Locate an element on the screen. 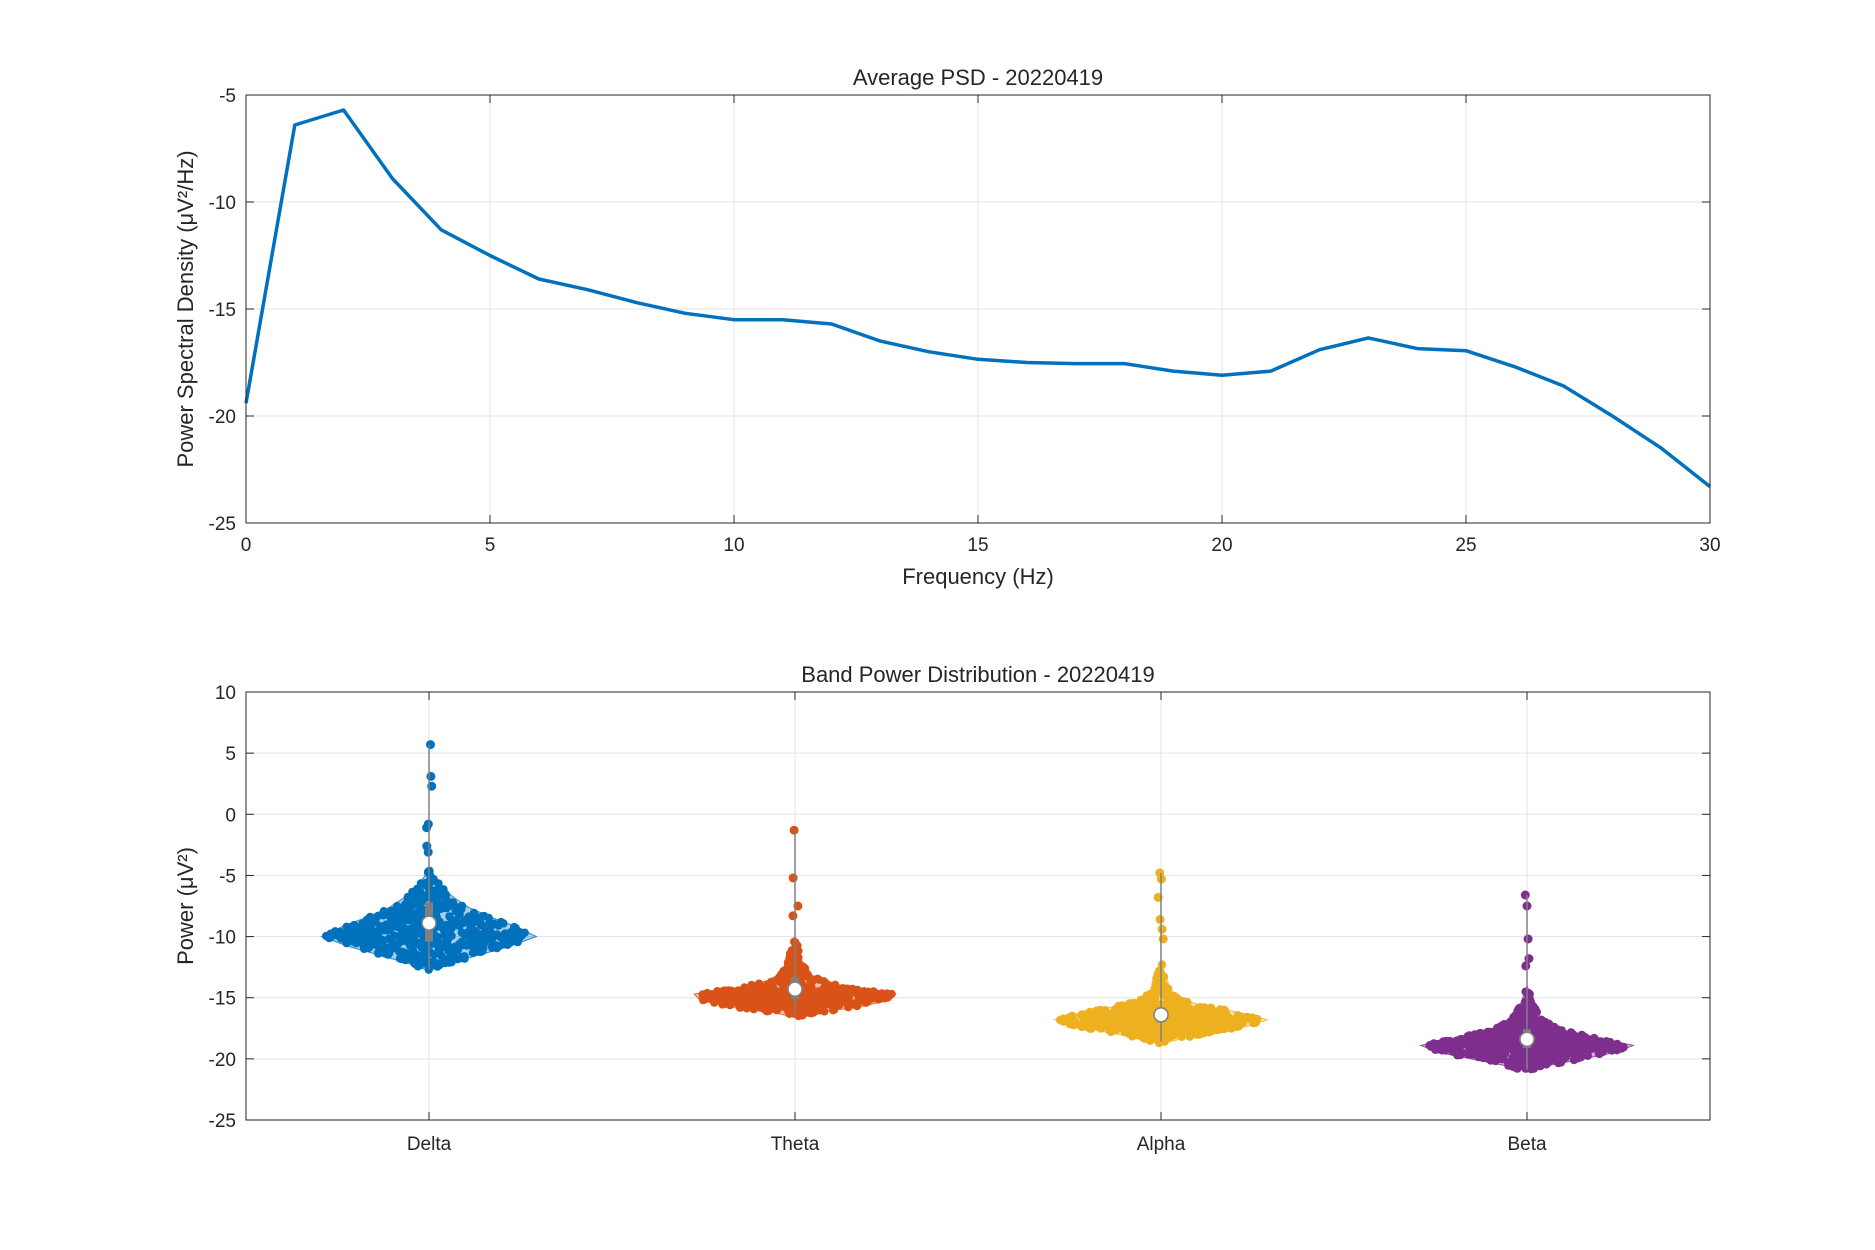  violin-y-tick-label: -10 is located at coordinates (222, 938).